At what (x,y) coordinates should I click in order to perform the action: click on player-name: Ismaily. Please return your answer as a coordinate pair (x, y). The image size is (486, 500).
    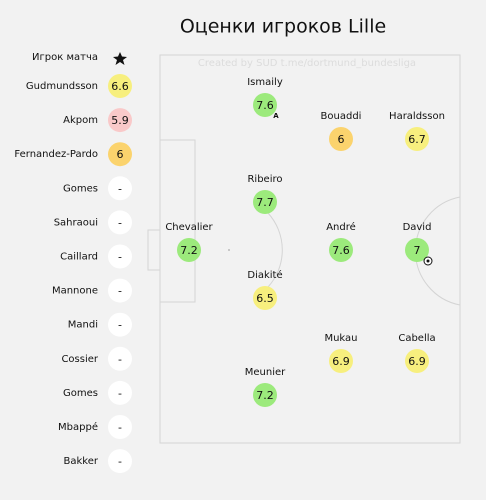
    Looking at the image, I should click on (265, 82).